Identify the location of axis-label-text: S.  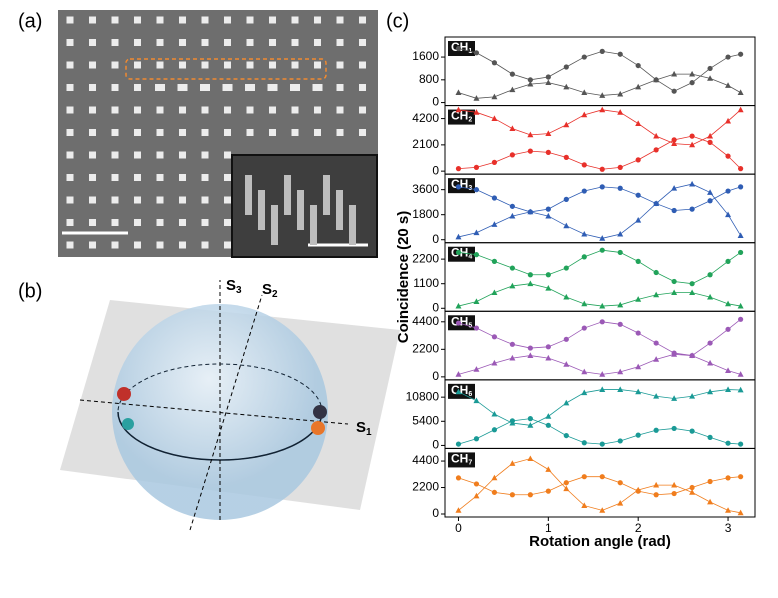
(267, 289).